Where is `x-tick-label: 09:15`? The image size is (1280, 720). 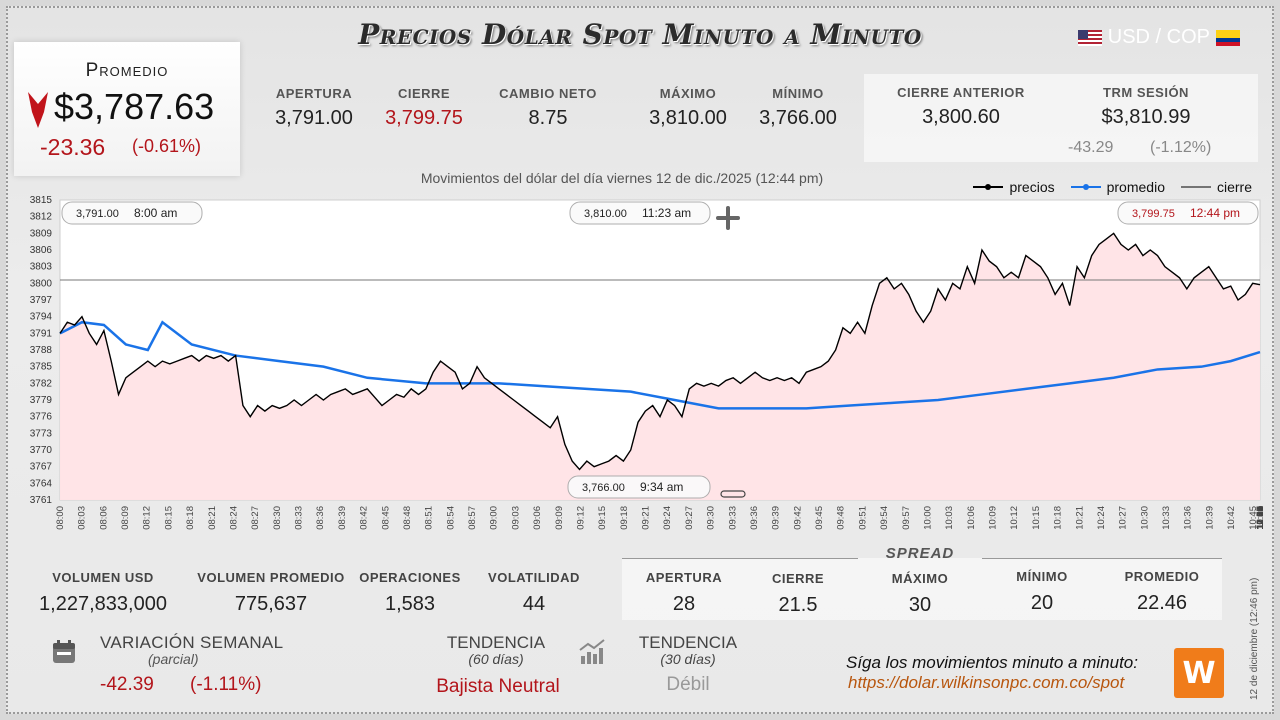 x-tick-label: 09:15 is located at coordinates (602, 518).